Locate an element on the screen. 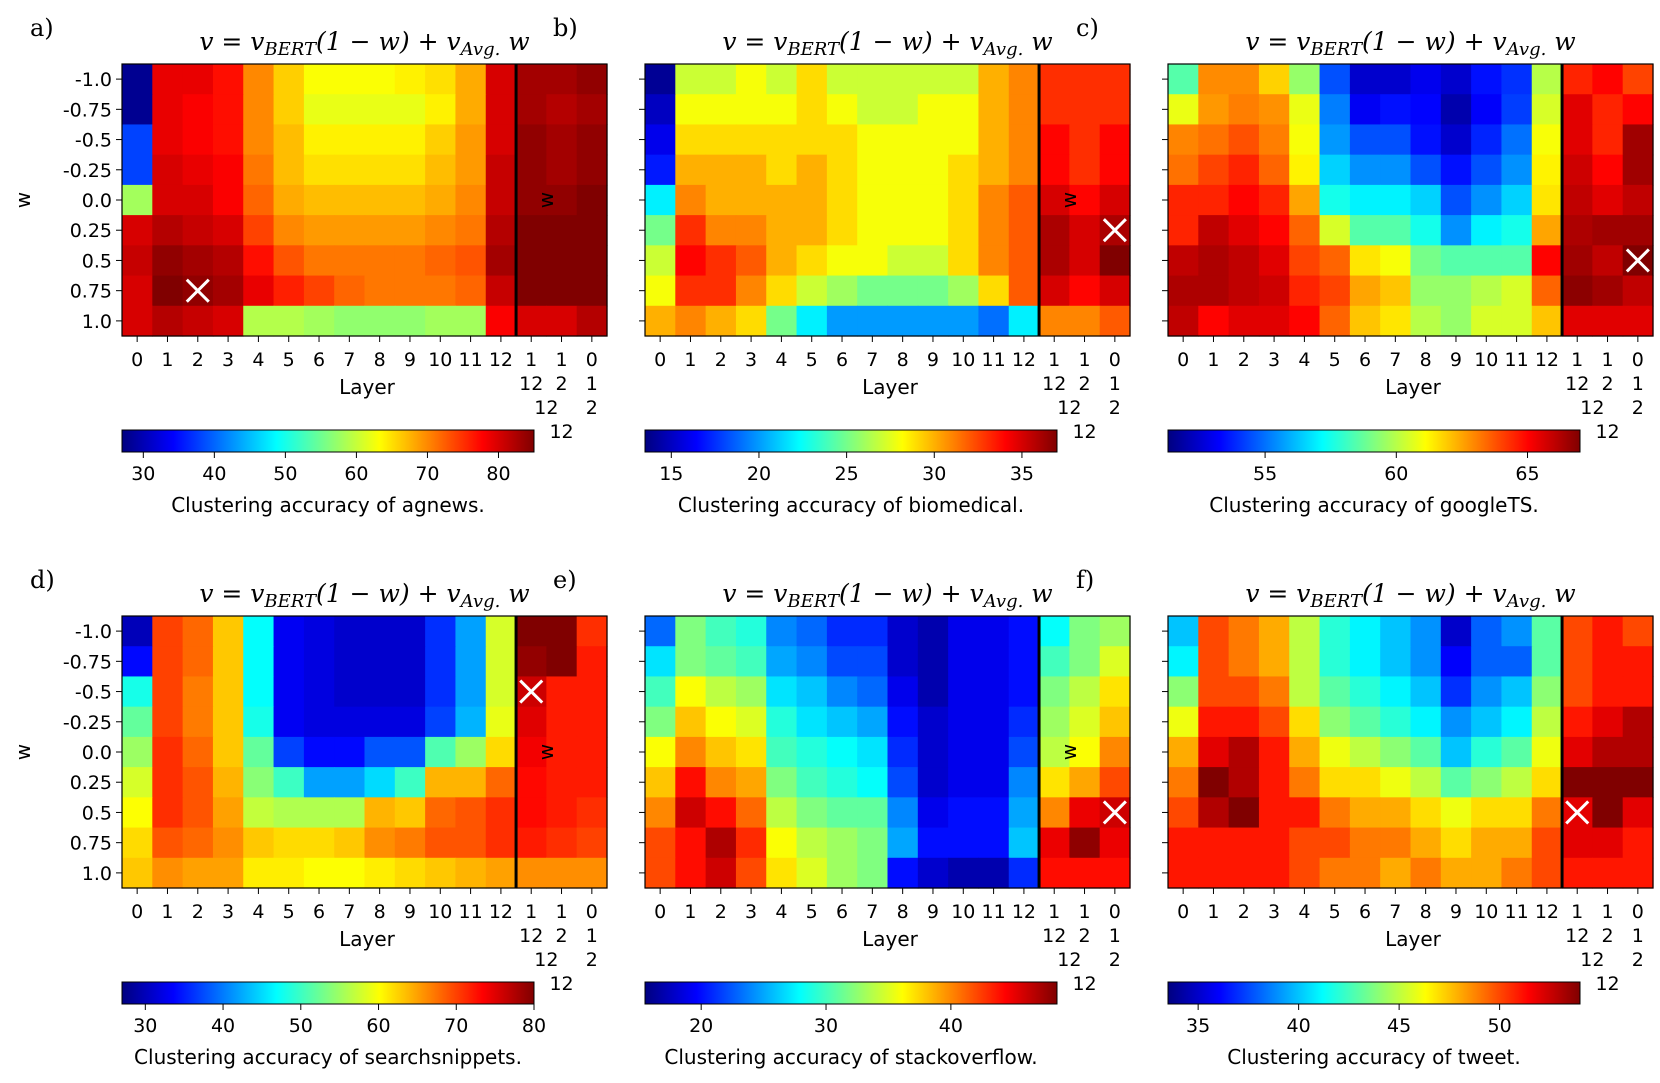  x-tick-label: 4 is located at coordinates (781, 912).